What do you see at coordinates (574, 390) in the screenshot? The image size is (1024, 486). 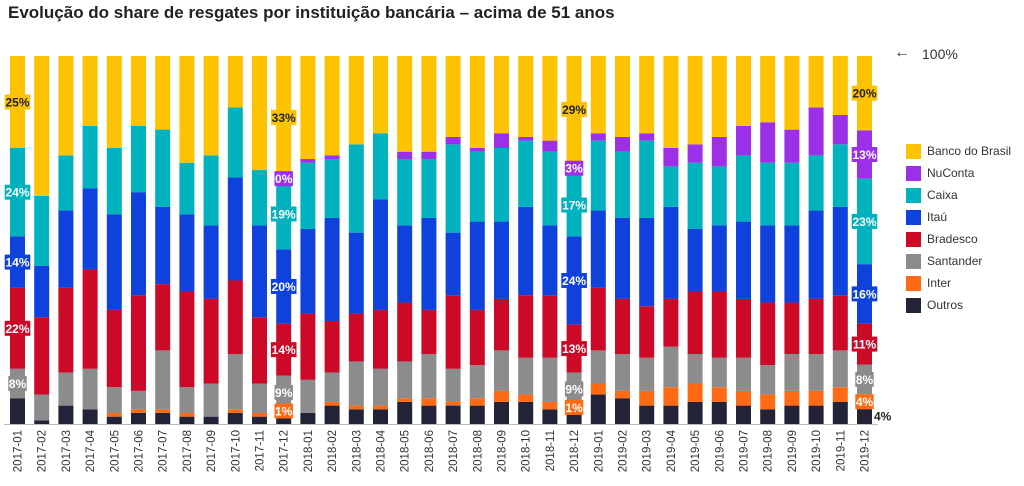 I see `data-label: 9%` at bounding box center [574, 390].